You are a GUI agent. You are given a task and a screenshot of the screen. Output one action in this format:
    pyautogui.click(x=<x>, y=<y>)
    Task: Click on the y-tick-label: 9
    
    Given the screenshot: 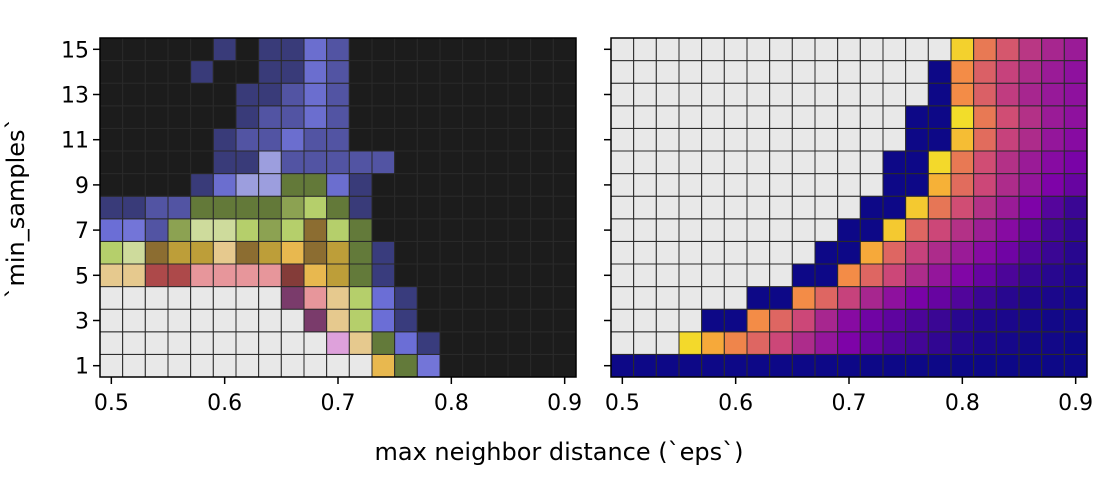 What is the action you would take?
    pyautogui.click(x=82, y=186)
    